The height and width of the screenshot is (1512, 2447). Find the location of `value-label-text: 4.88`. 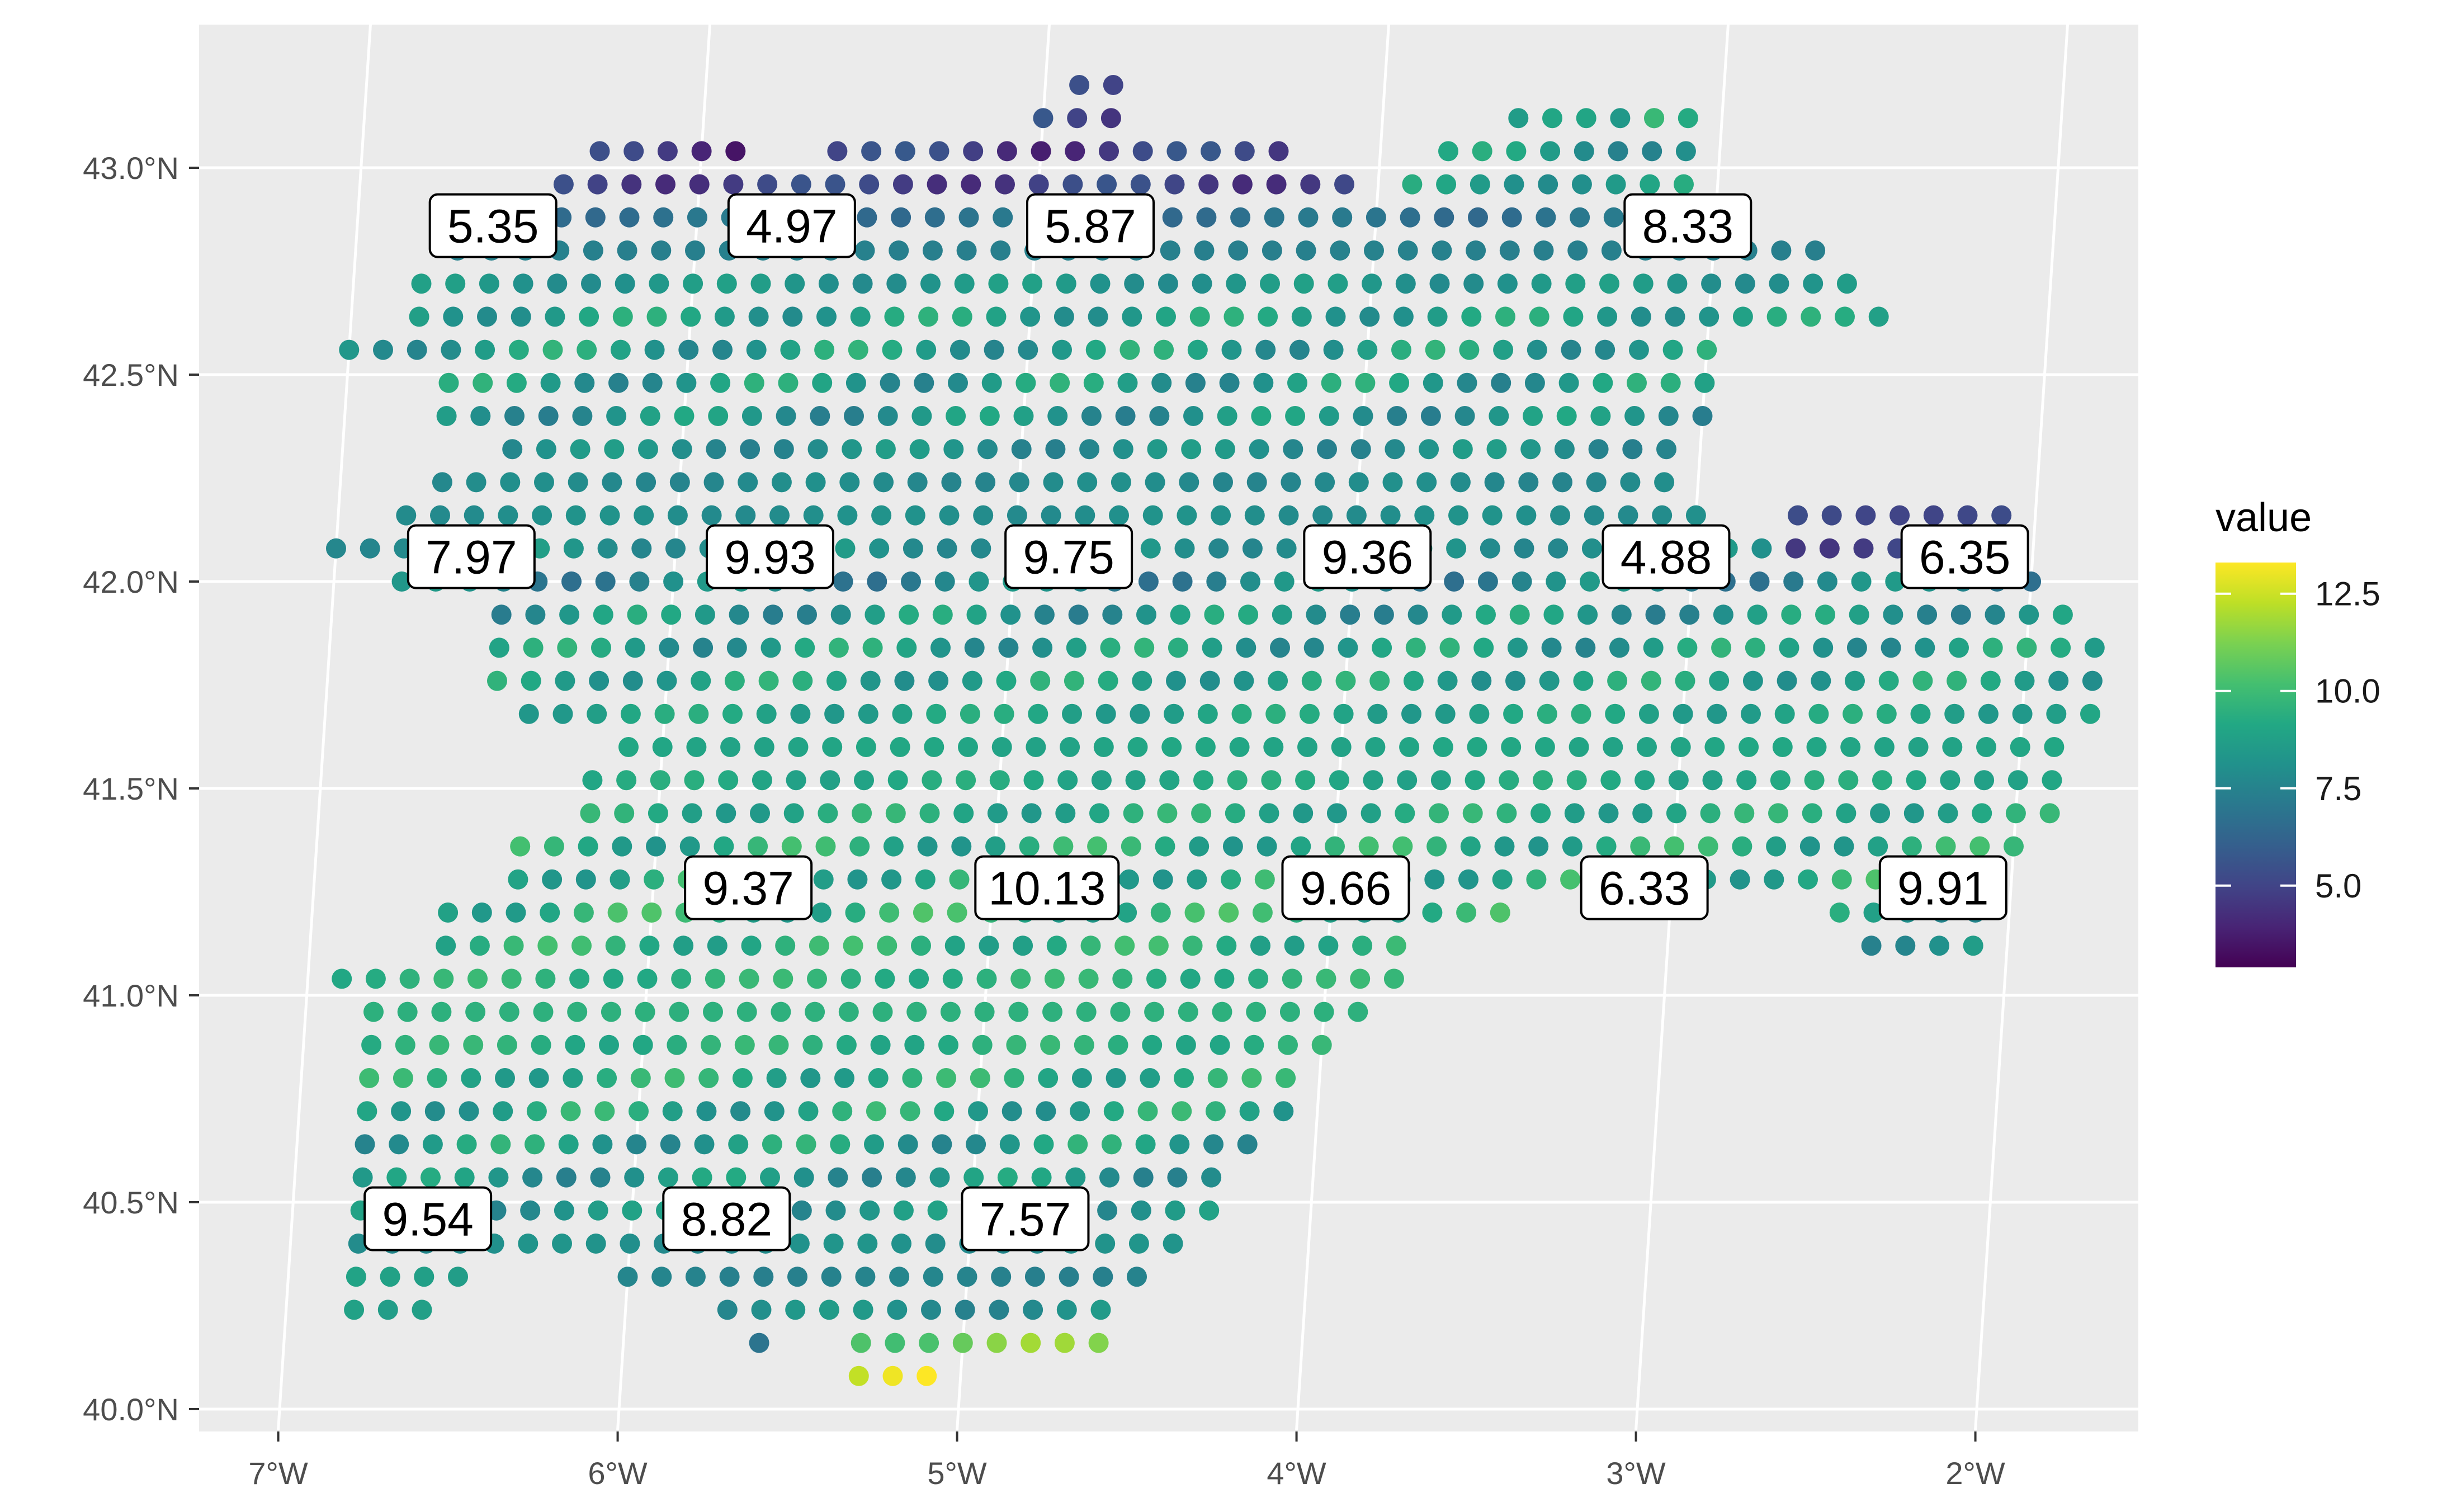

value-label-text: 4.88 is located at coordinates (1667, 557).